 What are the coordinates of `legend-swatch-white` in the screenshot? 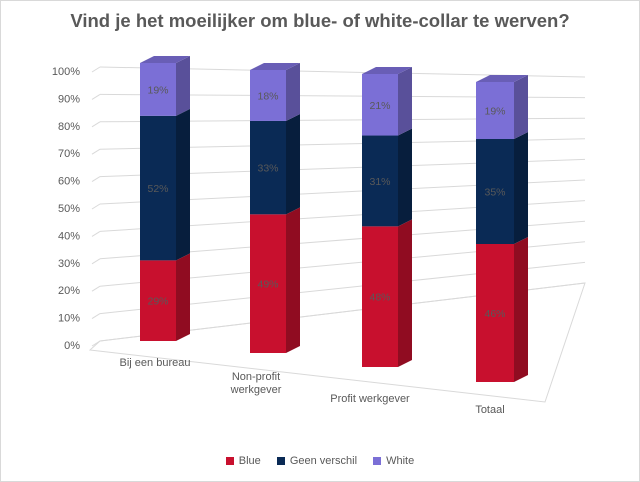 It's located at (377, 461).